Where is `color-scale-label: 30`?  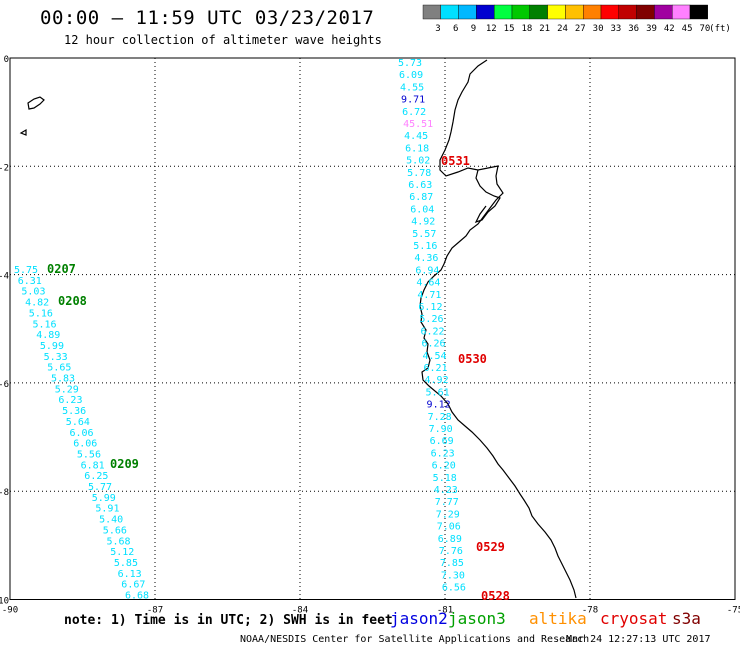
color-scale-label: 30 is located at coordinates (598, 29).